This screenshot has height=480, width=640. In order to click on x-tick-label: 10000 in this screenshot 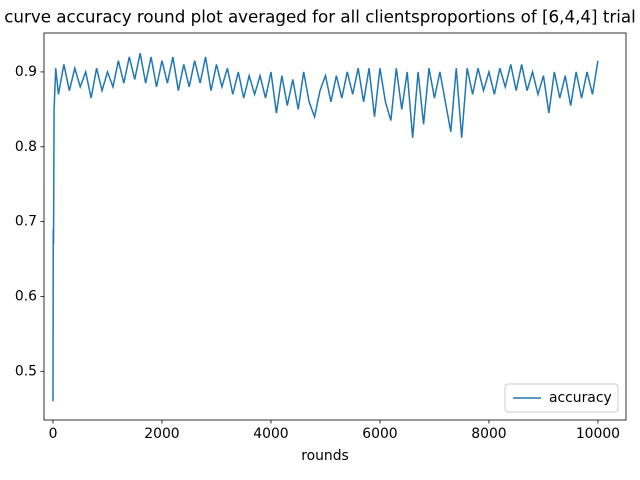, I will do `click(598, 434)`.